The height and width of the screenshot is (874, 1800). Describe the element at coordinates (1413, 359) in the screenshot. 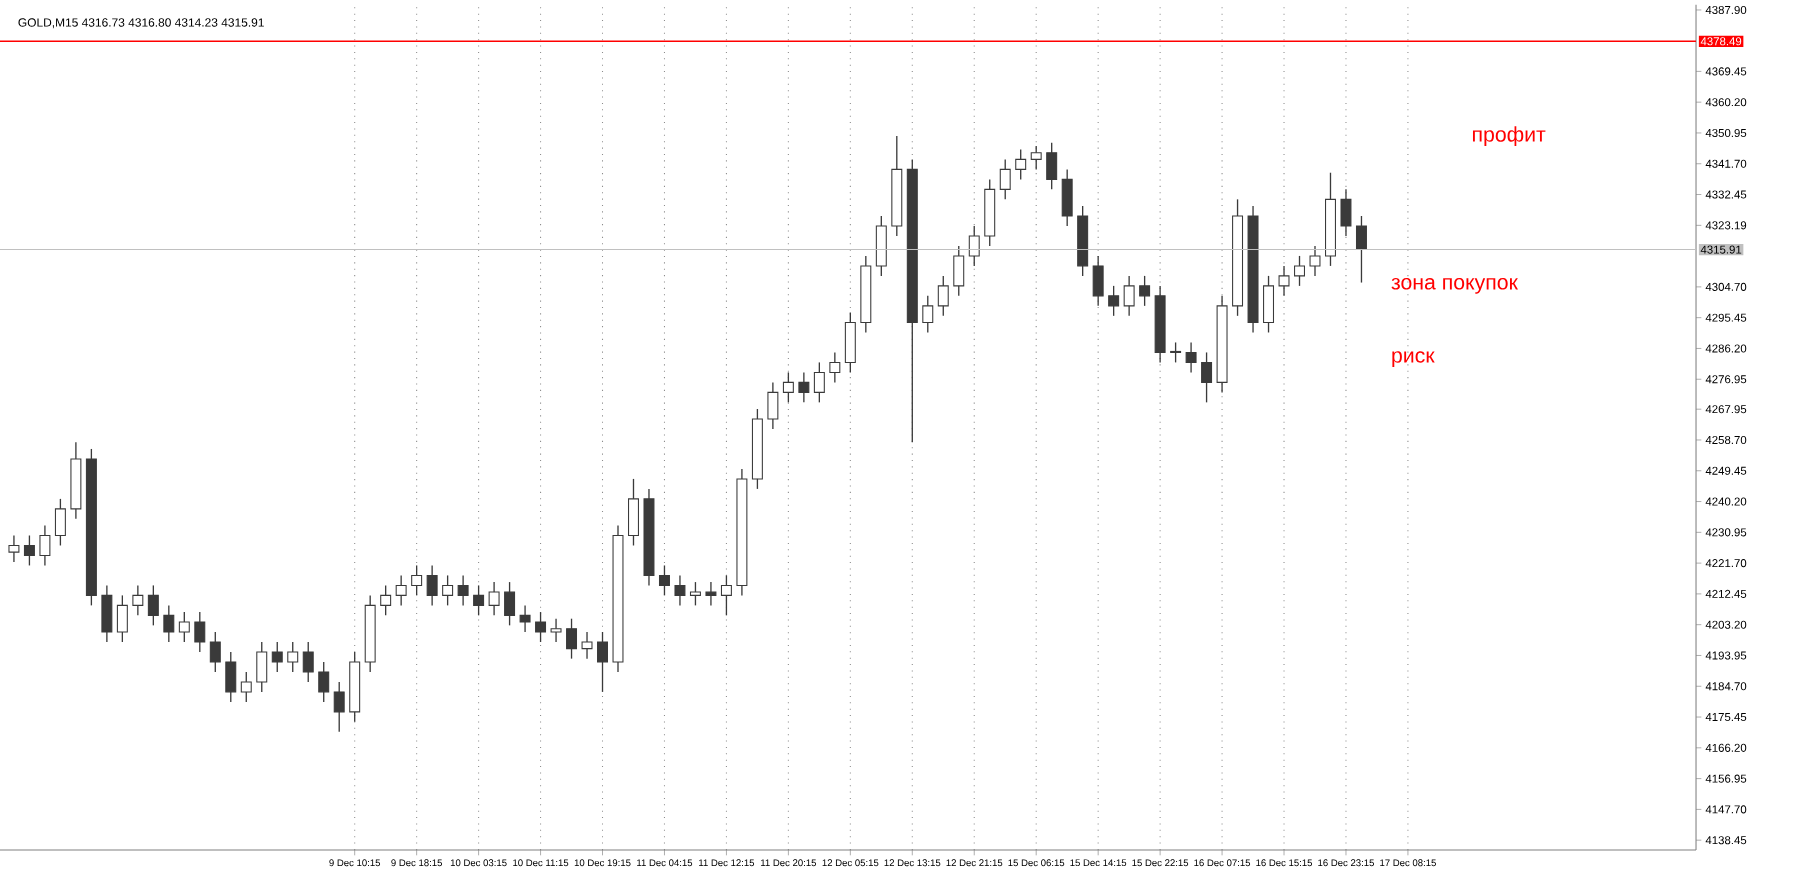

I see `annotation: риск` at that location.